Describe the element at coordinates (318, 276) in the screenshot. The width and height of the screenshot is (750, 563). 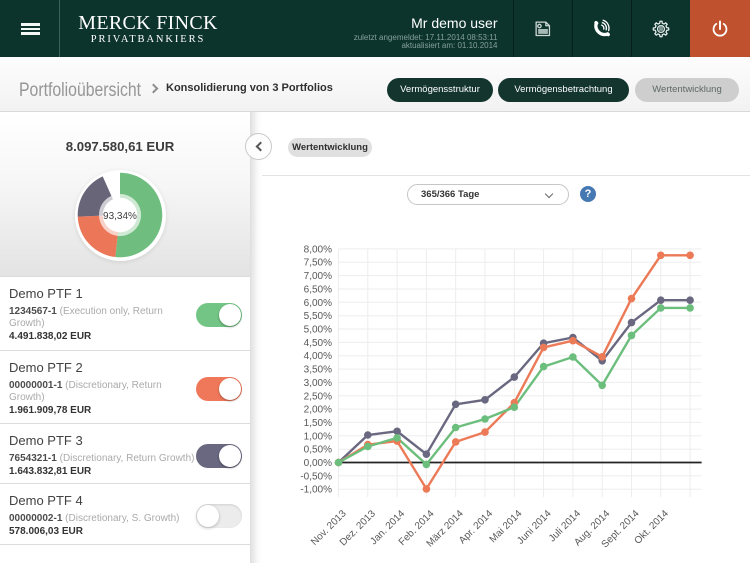
I see `svg-text: 7,00%` at that location.